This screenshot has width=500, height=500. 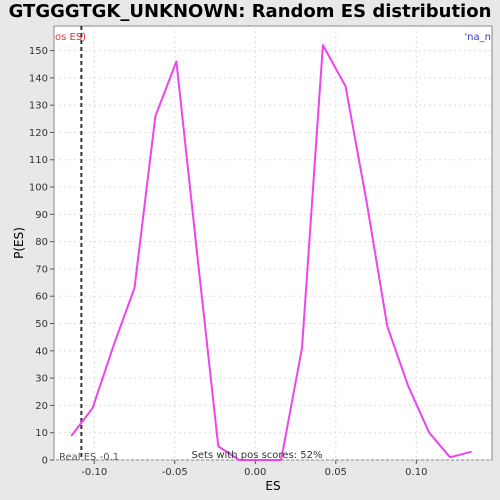 What do you see at coordinates (416, 472) in the screenshot?
I see `x-tick-label: 0.10` at bounding box center [416, 472].